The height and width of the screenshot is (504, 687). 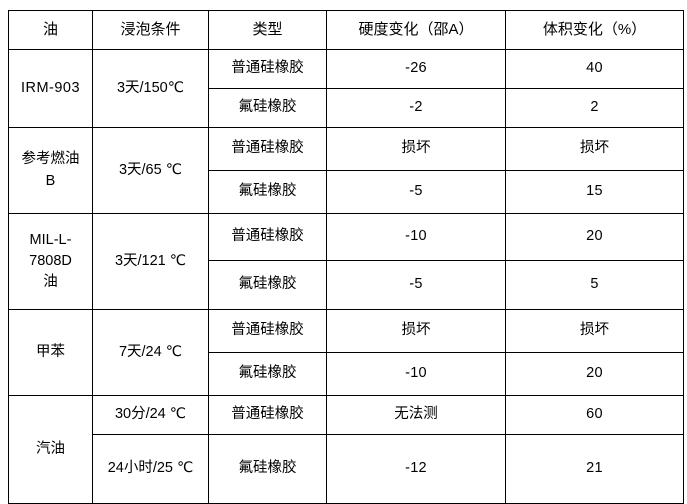 I want to click on column-header-volume-change: 体积变化（%）, so click(x=594, y=30).